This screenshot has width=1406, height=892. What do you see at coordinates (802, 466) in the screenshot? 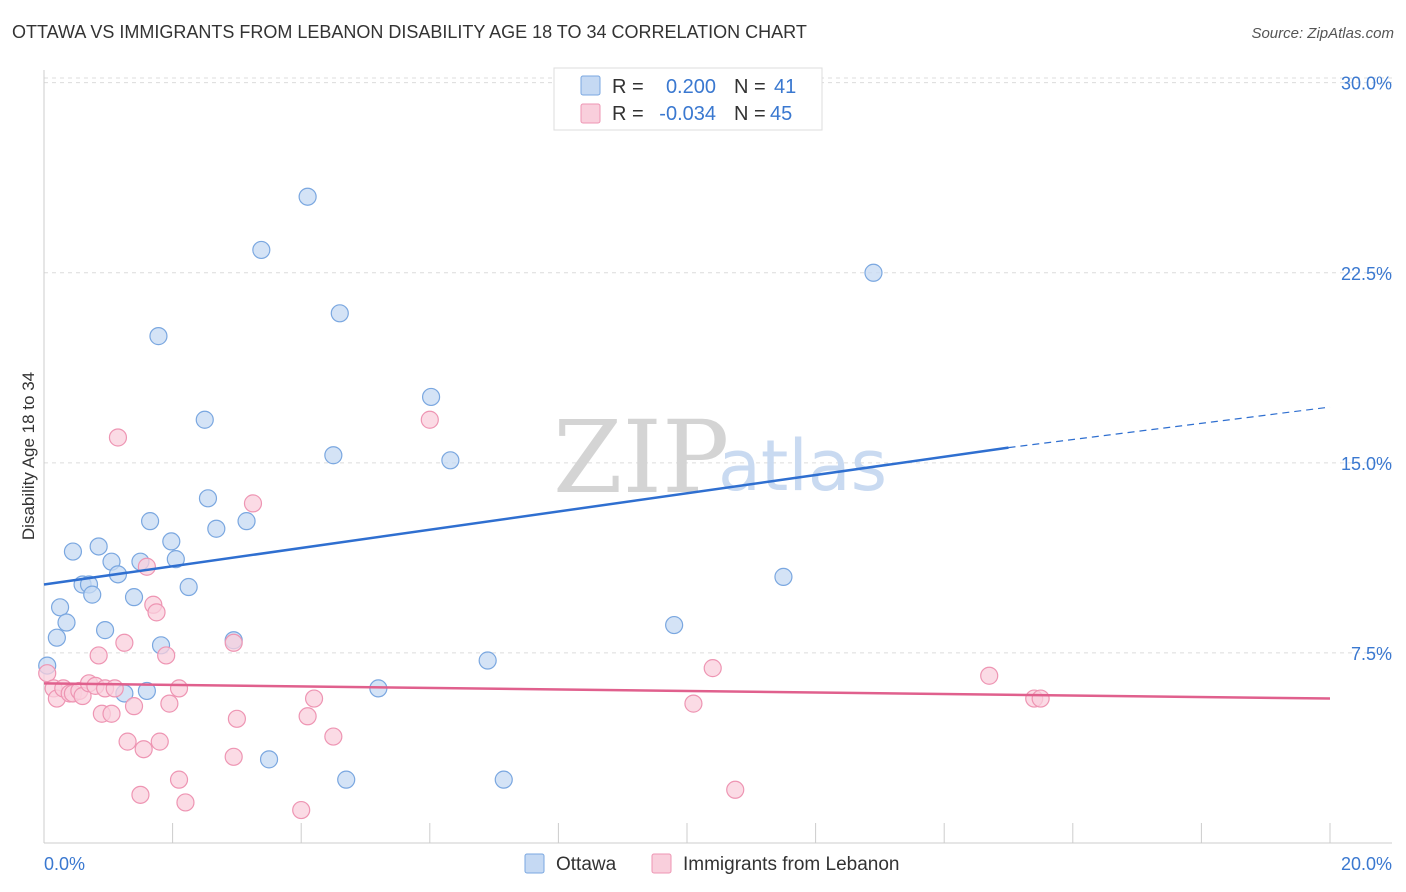
I see `watermark-atlas: atlas` at bounding box center [802, 466].